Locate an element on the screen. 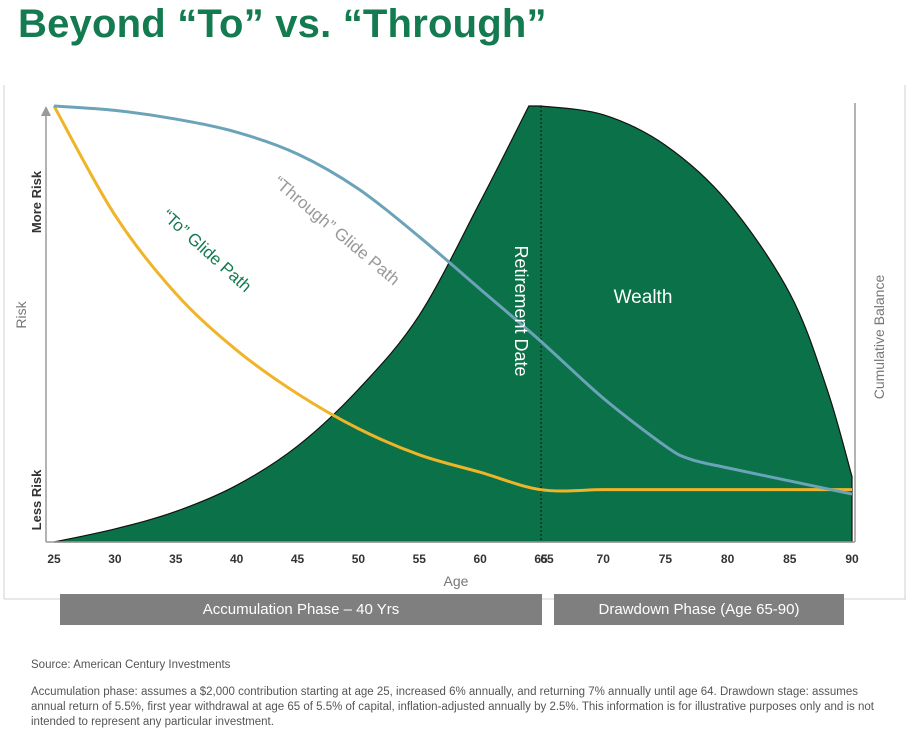 Image resolution: width=906 pixels, height=744 pixels. x-tick-label: 75 is located at coordinates (666, 559).